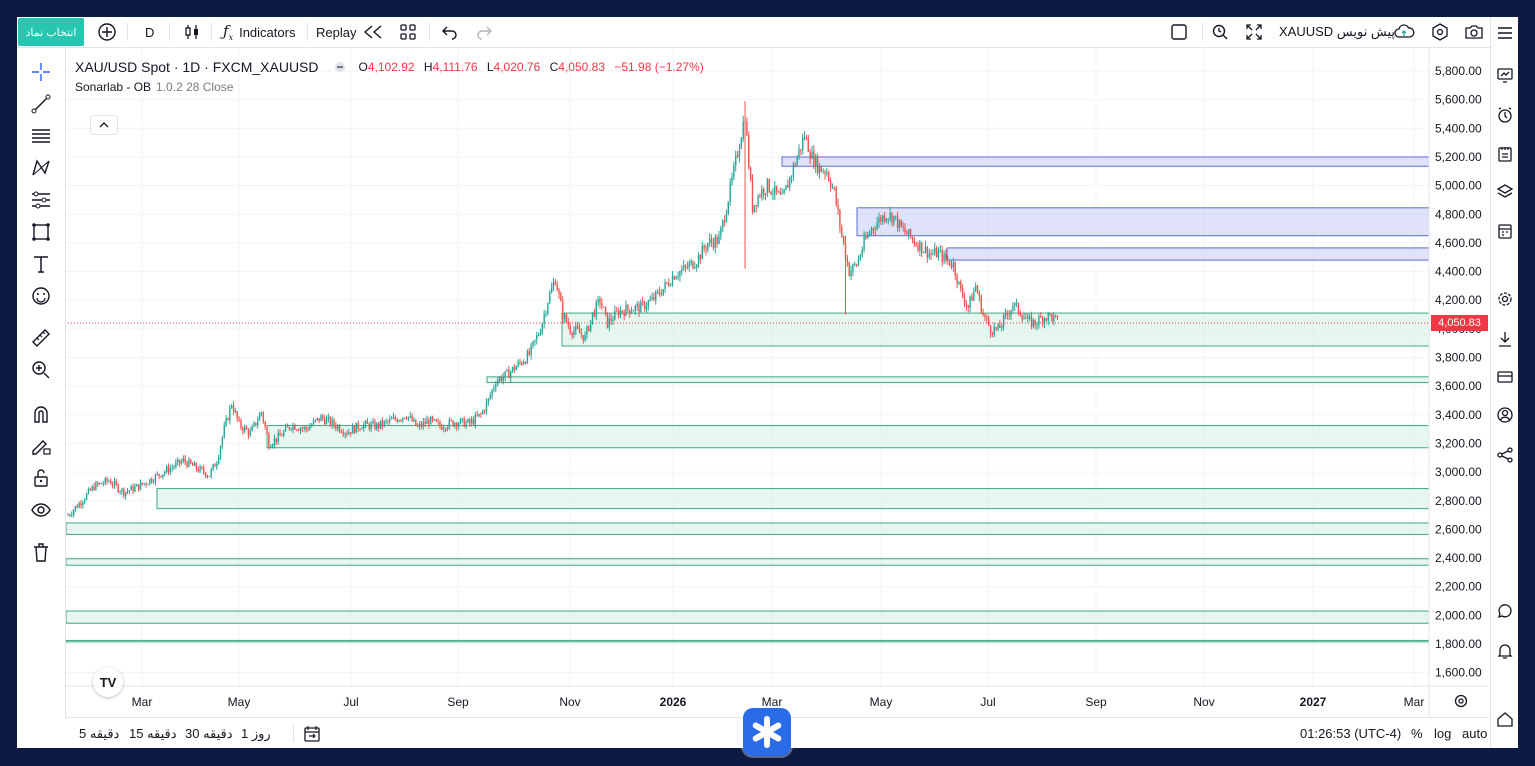 This screenshot has width=1535, height=766. I want to click on log-toggle: log, so click(1443, 733).